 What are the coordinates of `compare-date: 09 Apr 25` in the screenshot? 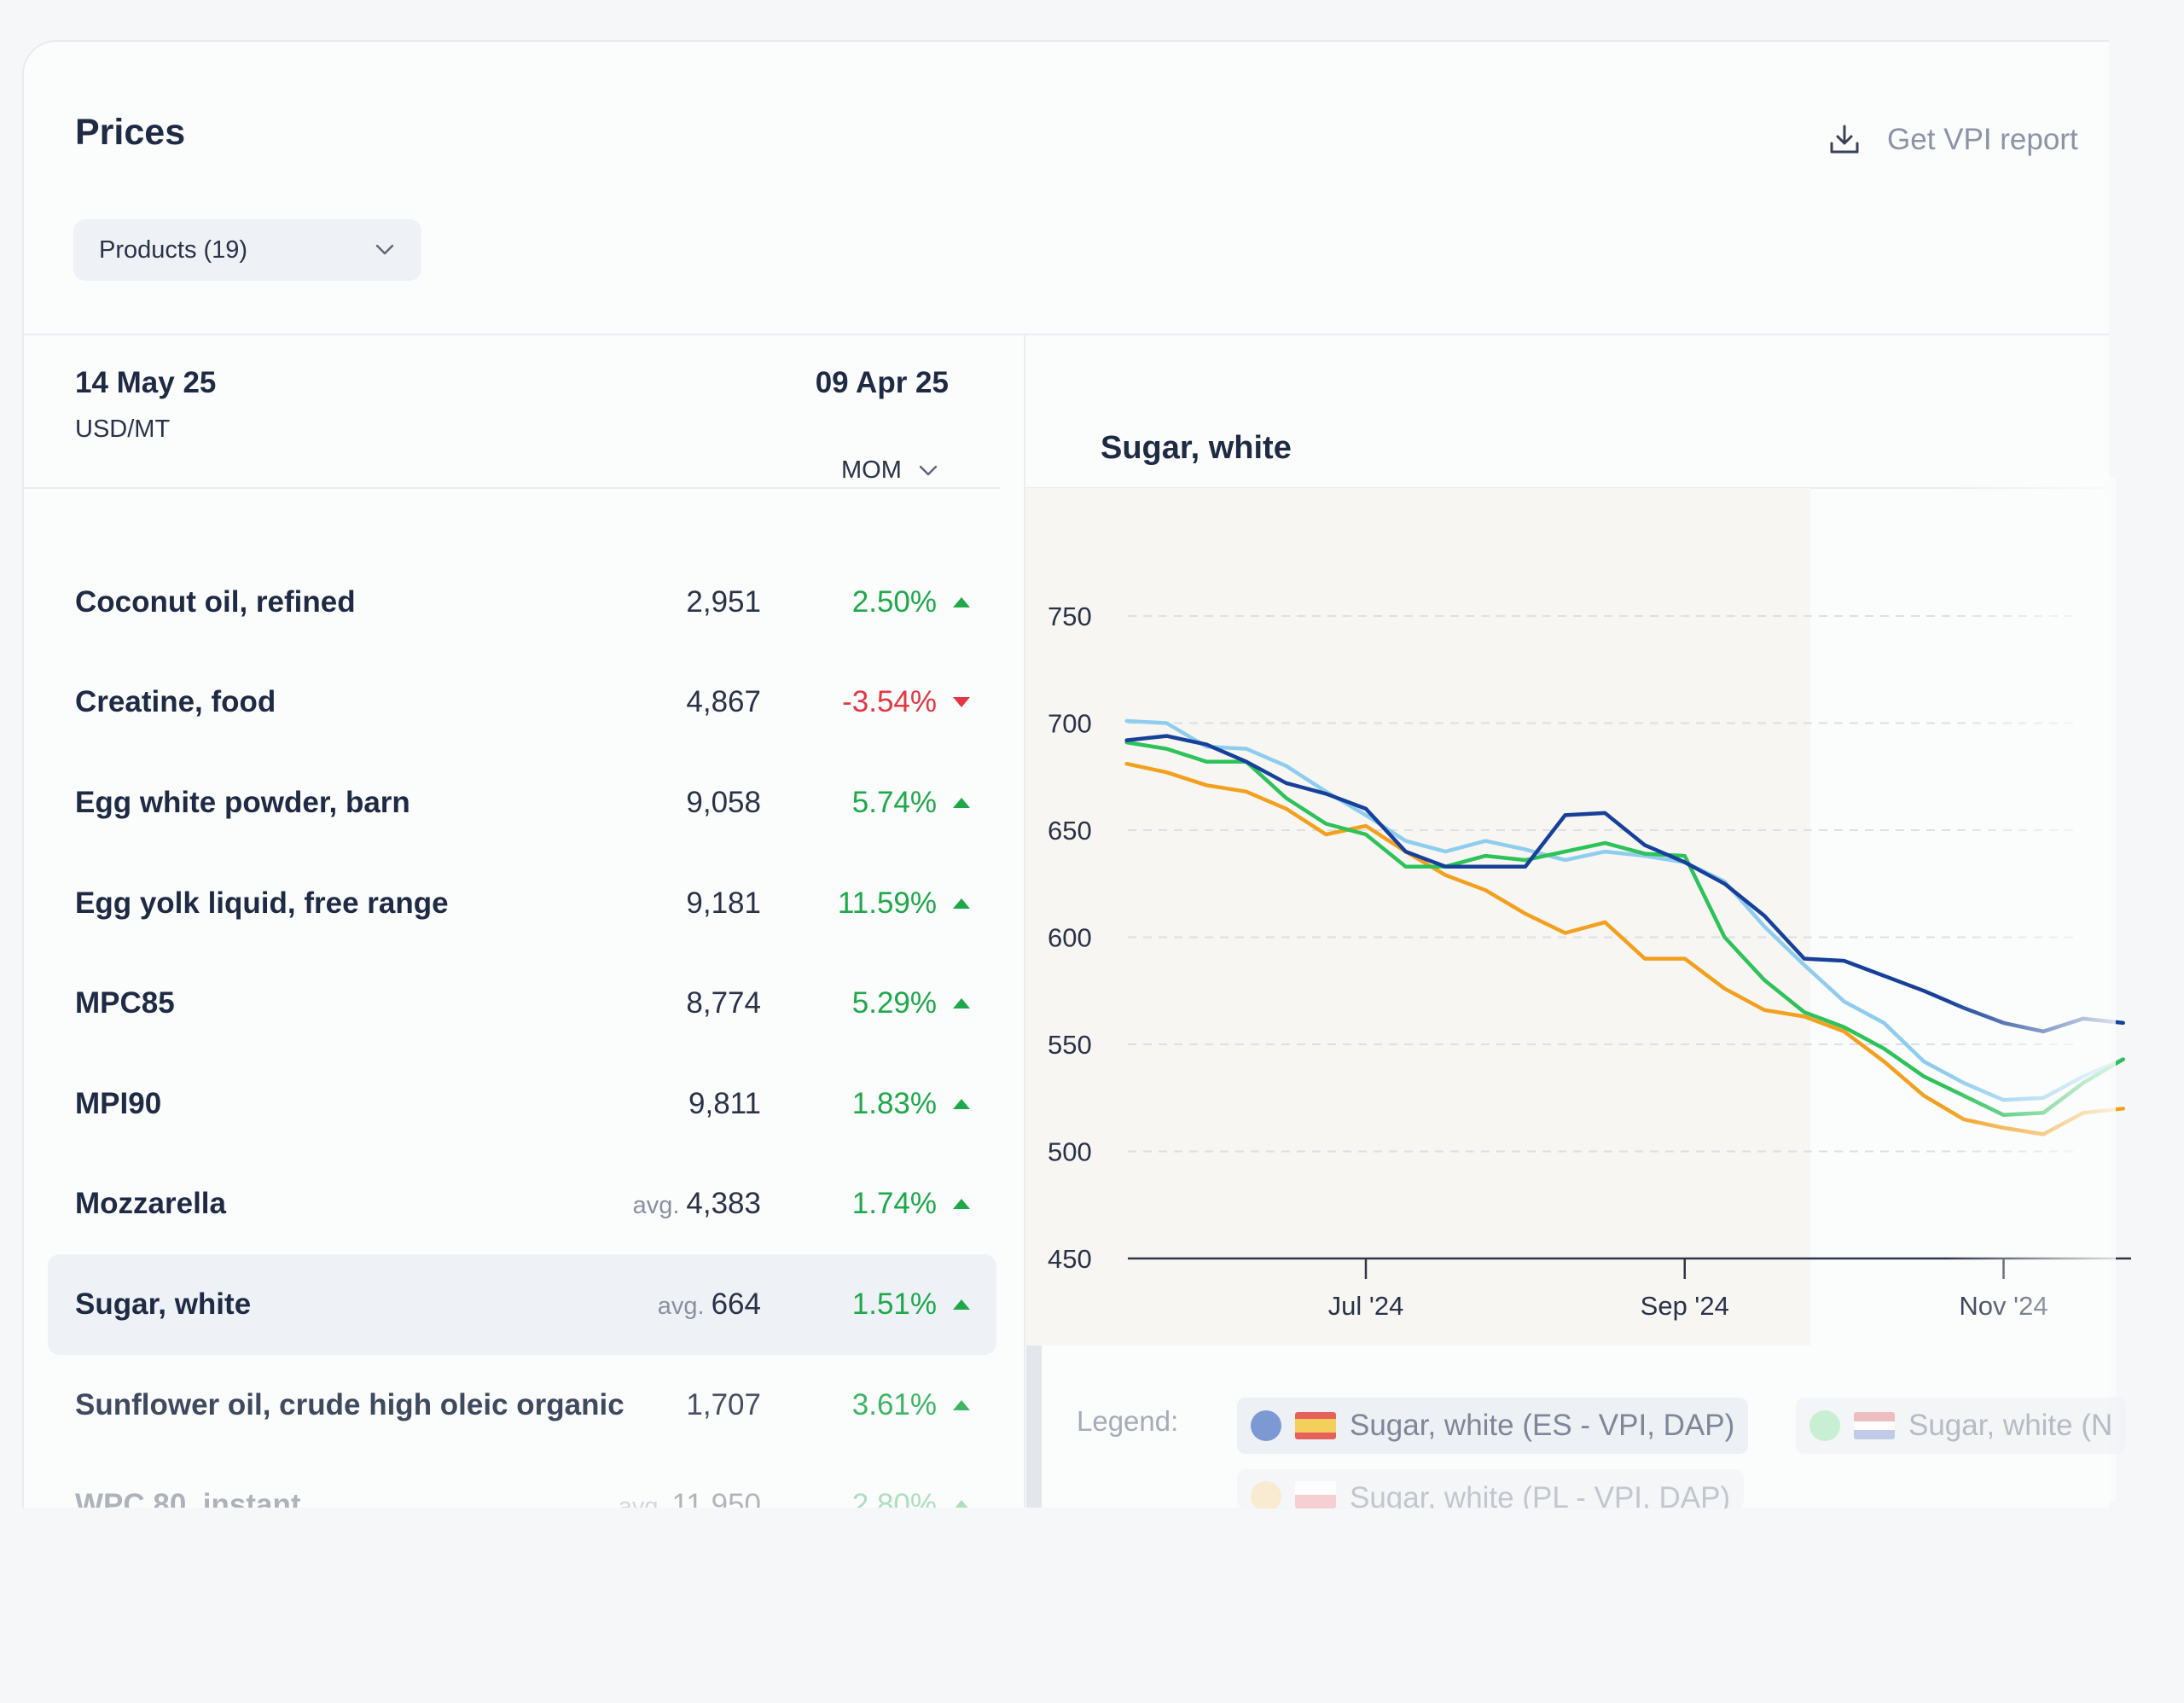 It's located at (882, 382).